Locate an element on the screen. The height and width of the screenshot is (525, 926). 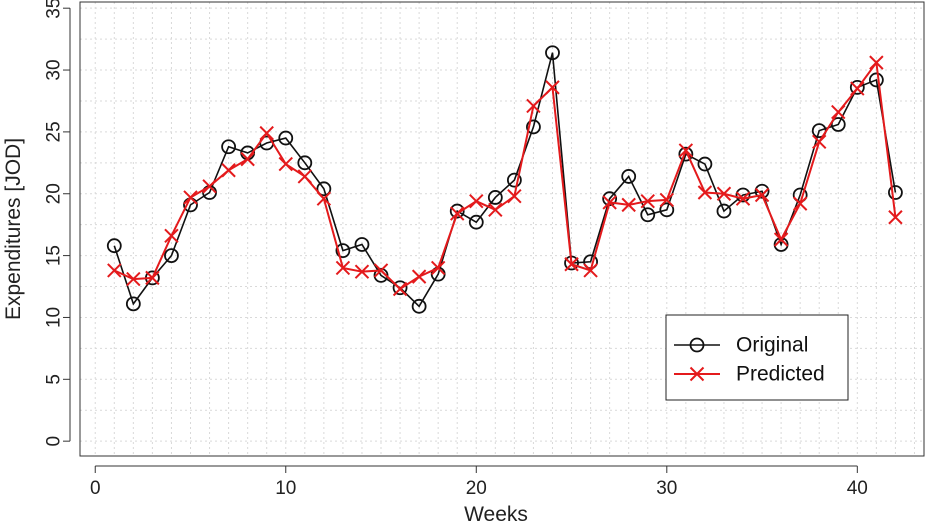
legend-box is located at coordinates (757, 357).